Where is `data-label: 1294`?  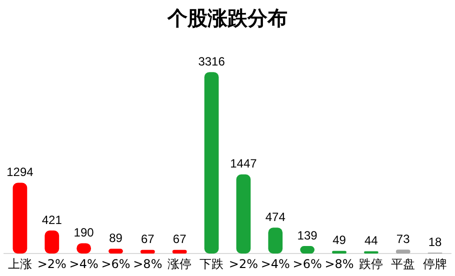 data-label: 1294 is located at coordinates (20, 172).